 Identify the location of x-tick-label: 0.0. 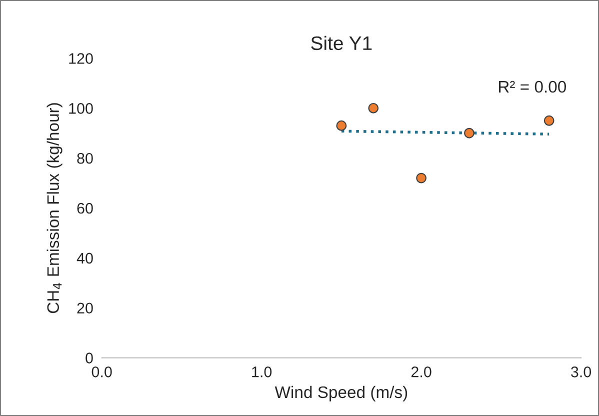
(102, 372).